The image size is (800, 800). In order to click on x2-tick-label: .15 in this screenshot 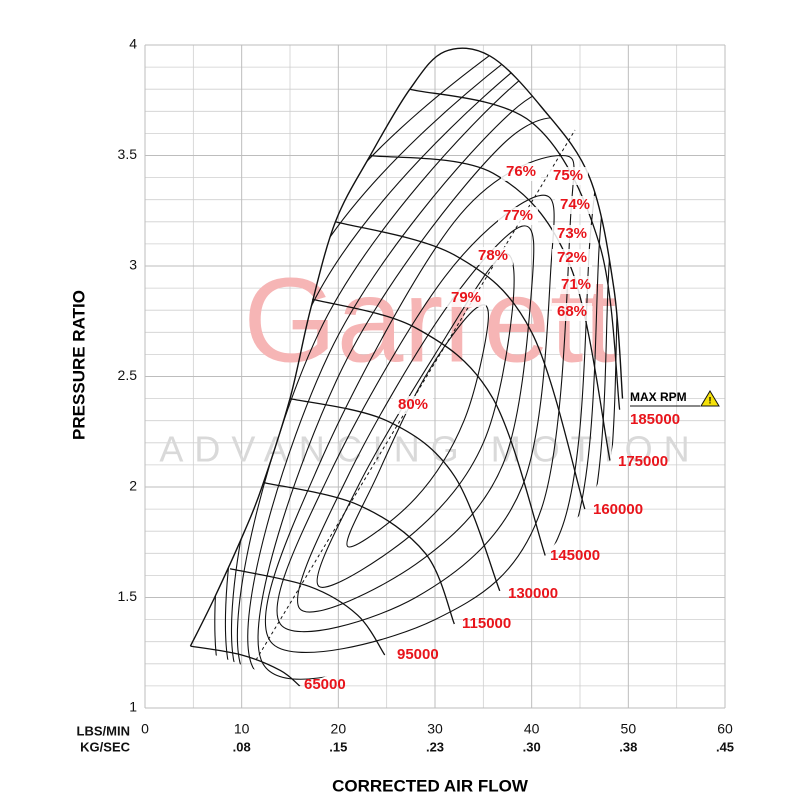, I will do `click(338, 746)`.